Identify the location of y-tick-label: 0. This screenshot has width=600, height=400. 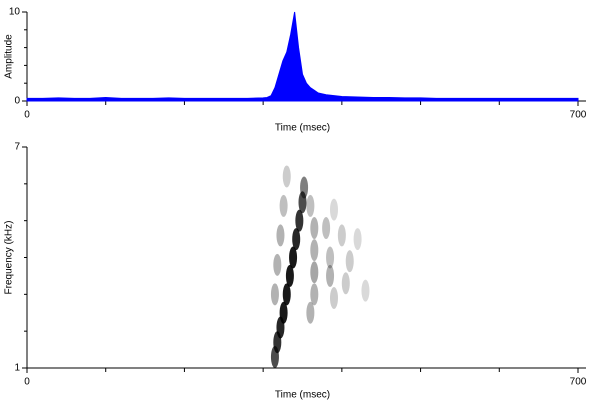
(17, 101).